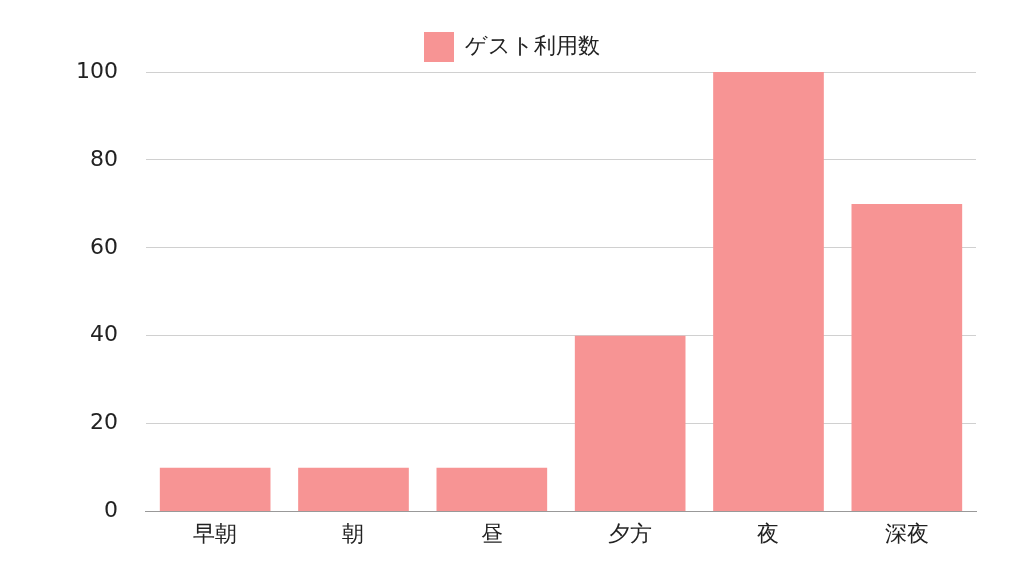 This screenshot has width=1024, height=576. What do you see at coordinates (630, 533) in the screenshot?
I see `x-tick-label: 夕方` at bounding box center [630, 533].